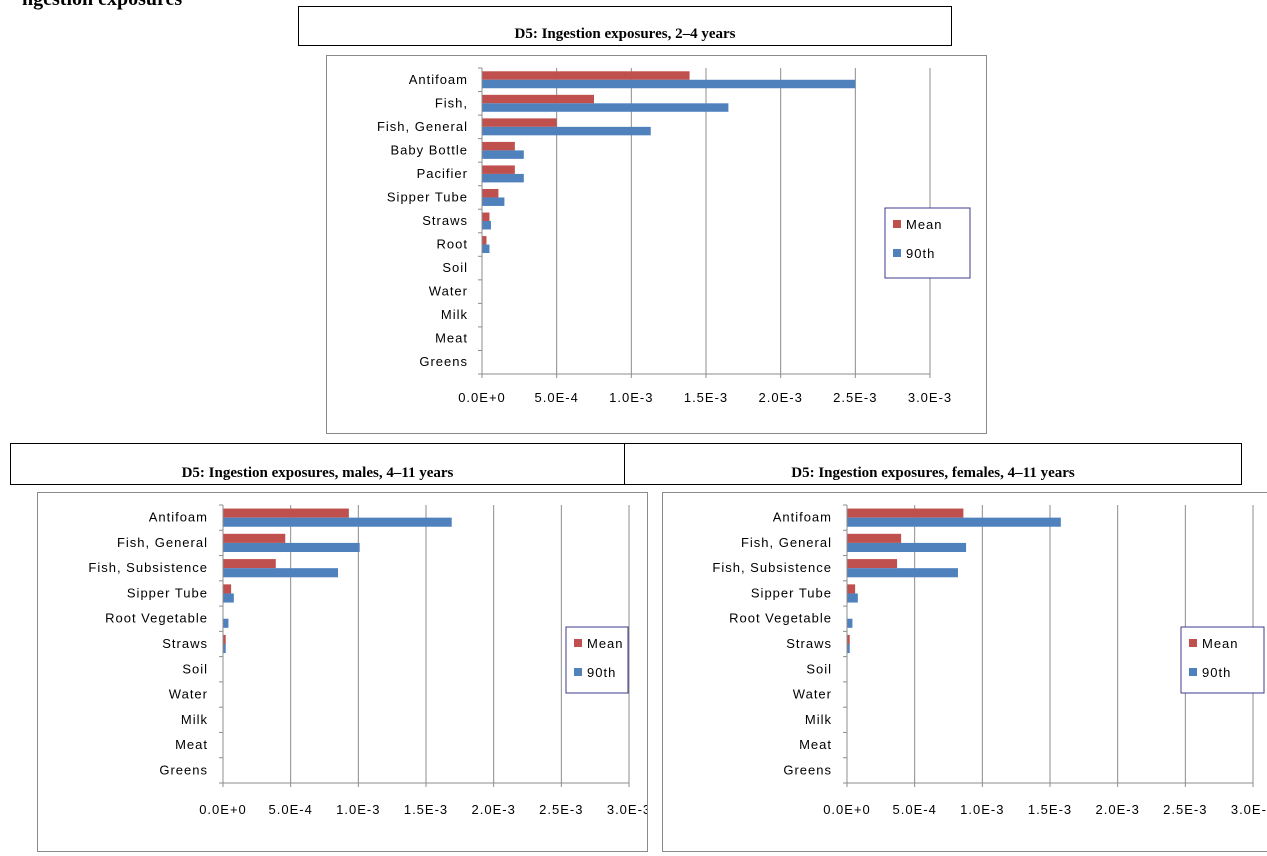 The image size is (1267, 856). What do you see at coordinates (601, 672) in the screenshot?
I see `legend-label-90th: 90th` at bounding box center [601, 672].